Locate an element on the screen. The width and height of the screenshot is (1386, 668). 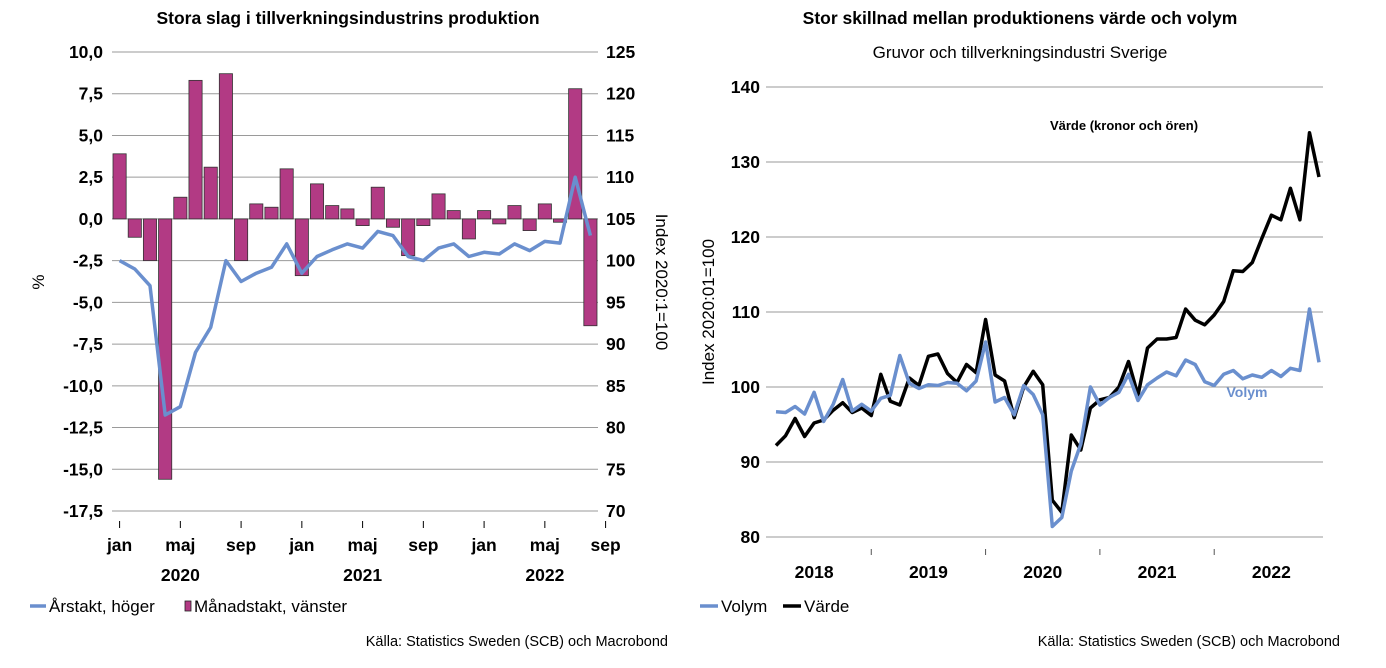
right-y-axis-label: Index 2020:01=100 is located at coordinates (708, 312).